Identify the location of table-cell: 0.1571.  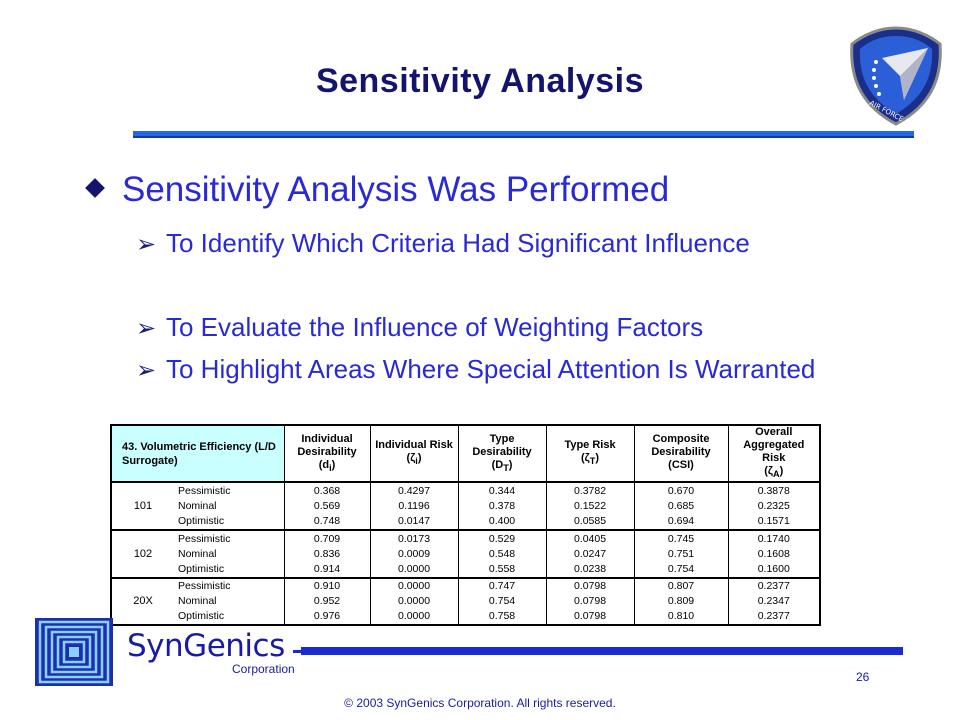
(773, 522).